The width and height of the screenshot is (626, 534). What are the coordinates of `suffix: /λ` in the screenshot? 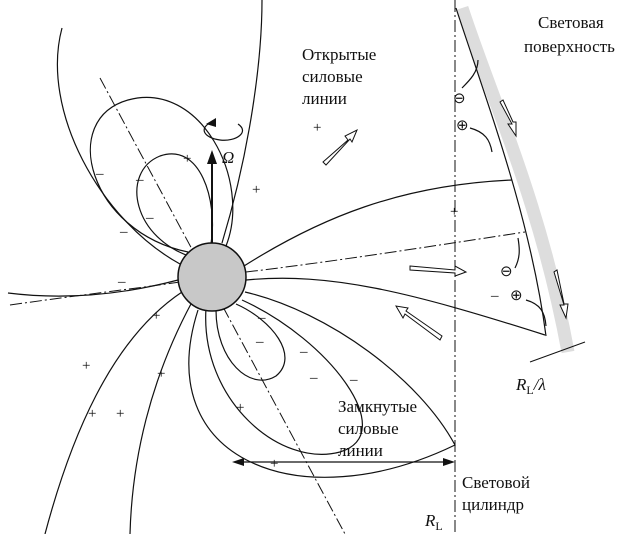 It's located at (539, 384).